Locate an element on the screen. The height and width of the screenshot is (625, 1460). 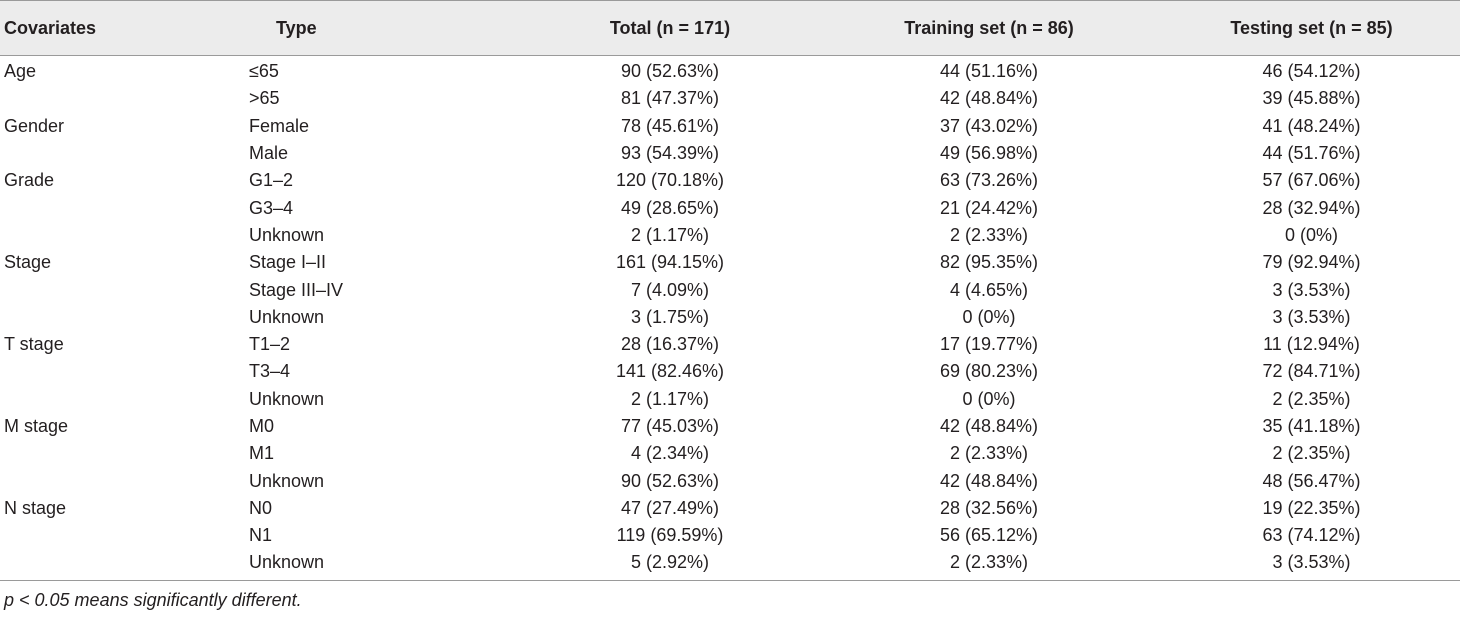
cell-testing-set: 28 (32.94%) is located at coordinates (1311, 207).